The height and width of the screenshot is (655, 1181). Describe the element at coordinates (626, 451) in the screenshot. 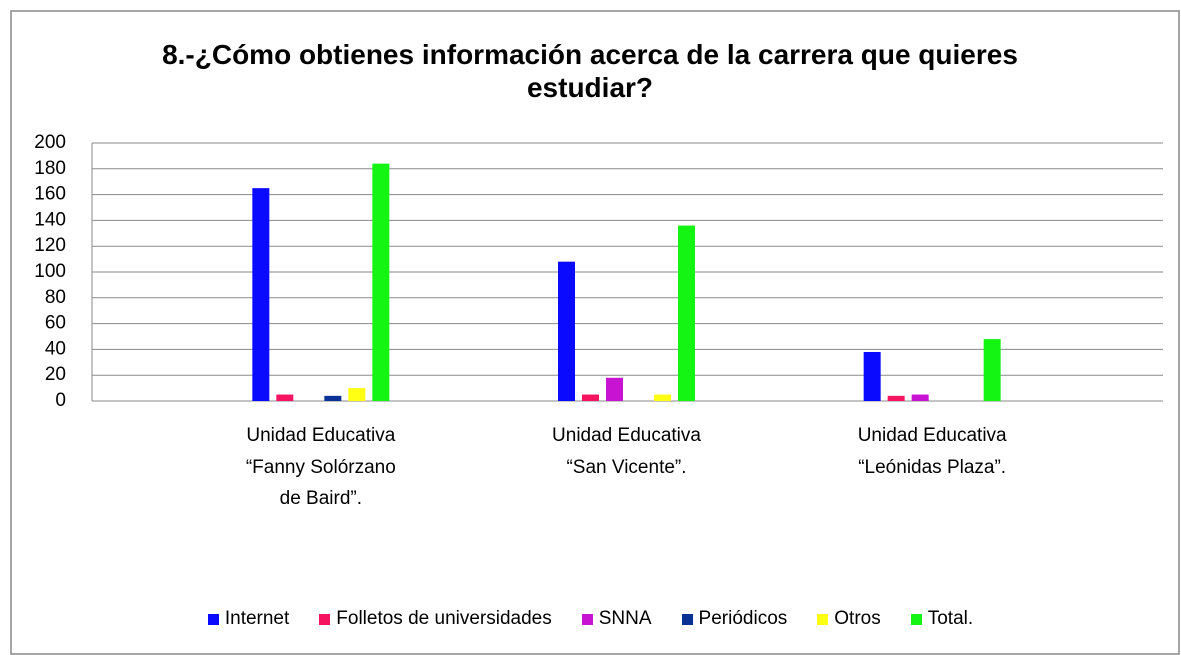

I see `x-tick-label: Unidad Educativa “San Vicente”.` at that location.